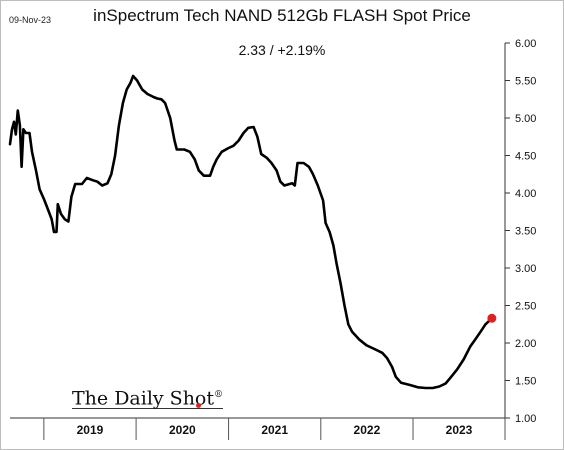  I want to click on y-tick-label: 2.00, so click(525, 344).